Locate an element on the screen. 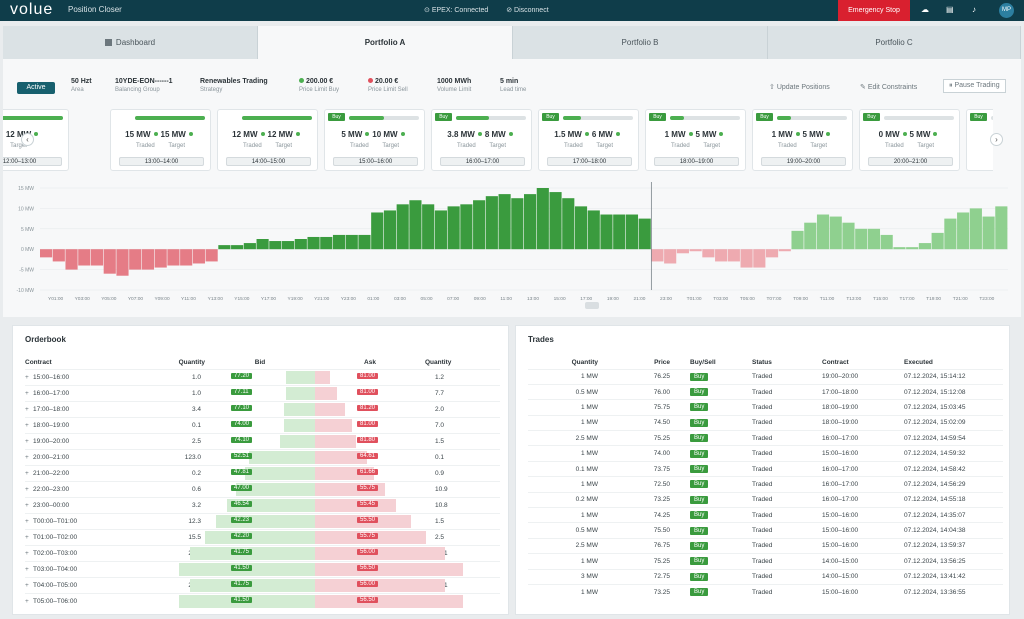 The width and height of the screenshot is (1024, 619). scroll-left-button: ‹ is located at coordinates (27, 139).